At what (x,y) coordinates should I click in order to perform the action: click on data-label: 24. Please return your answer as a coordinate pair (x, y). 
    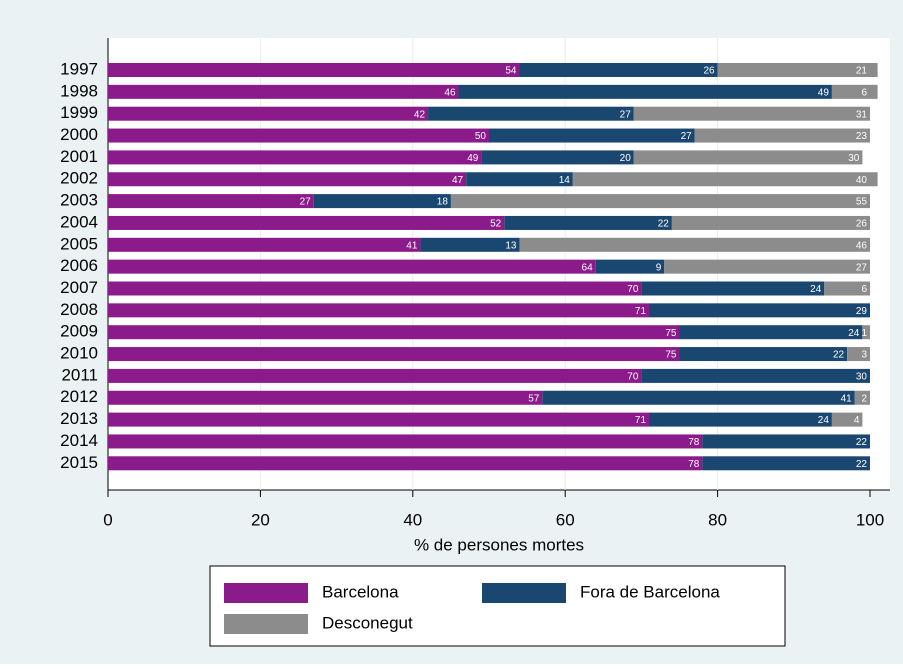
    Looking at the image, I should click on (854, 333).